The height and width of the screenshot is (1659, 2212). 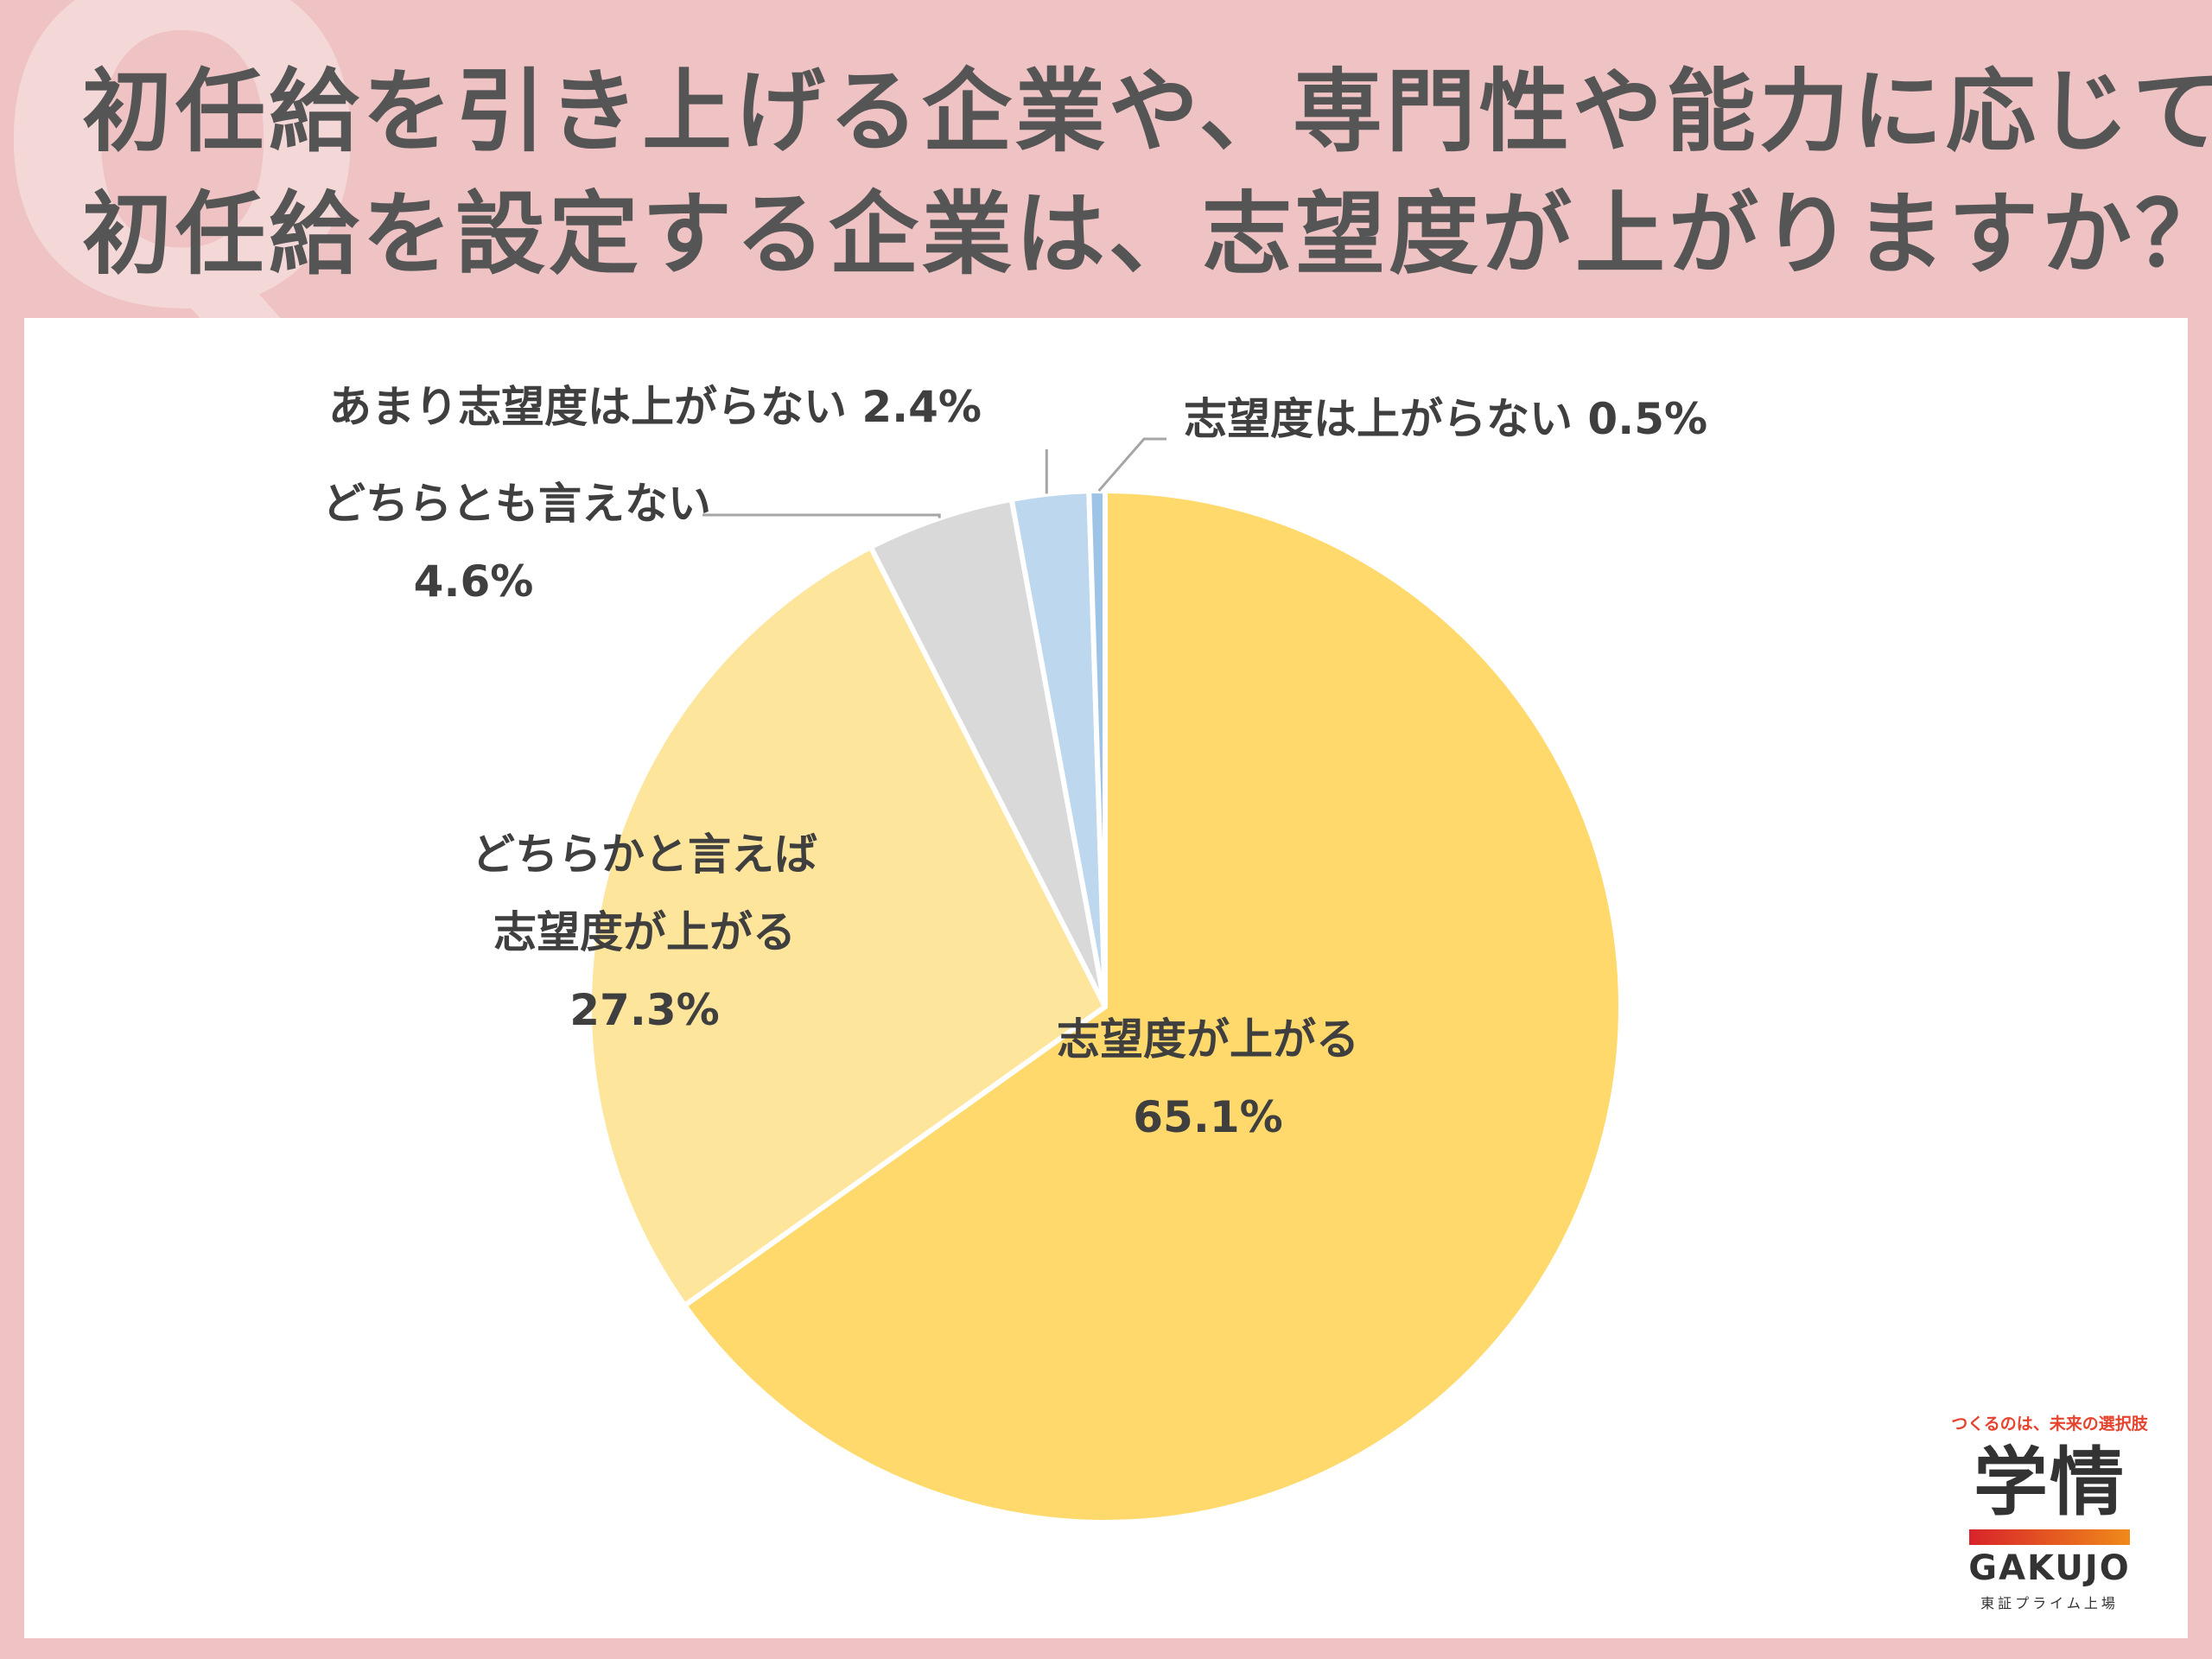 I want to click on logo-roman: GAKUJO, so click(x=2049, y=1568).